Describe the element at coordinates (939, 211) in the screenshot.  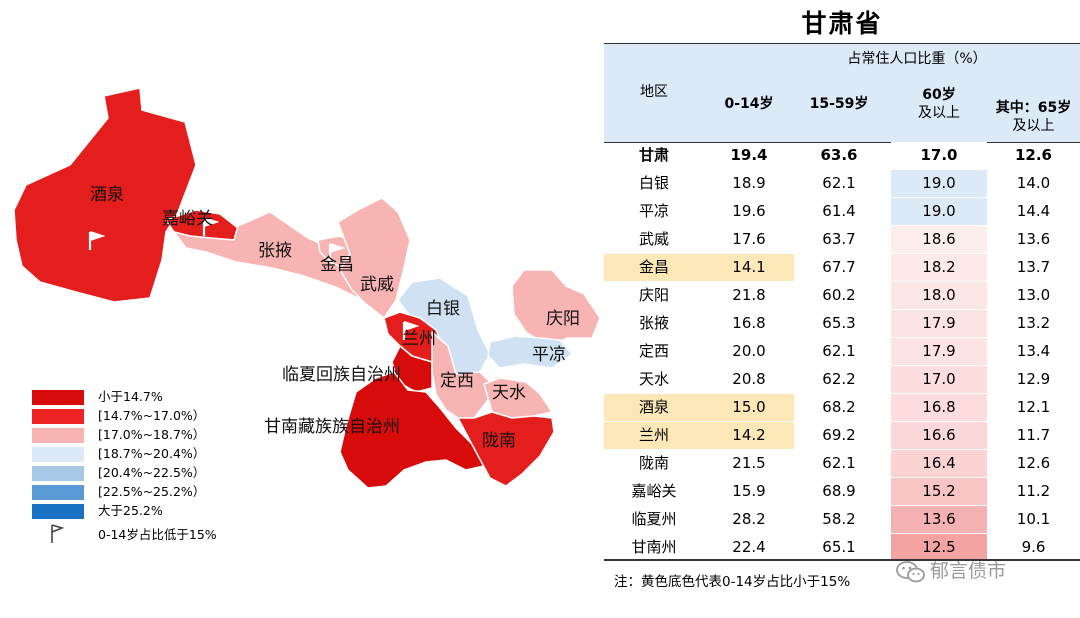
I see `cell-value: 19.0` at that location.